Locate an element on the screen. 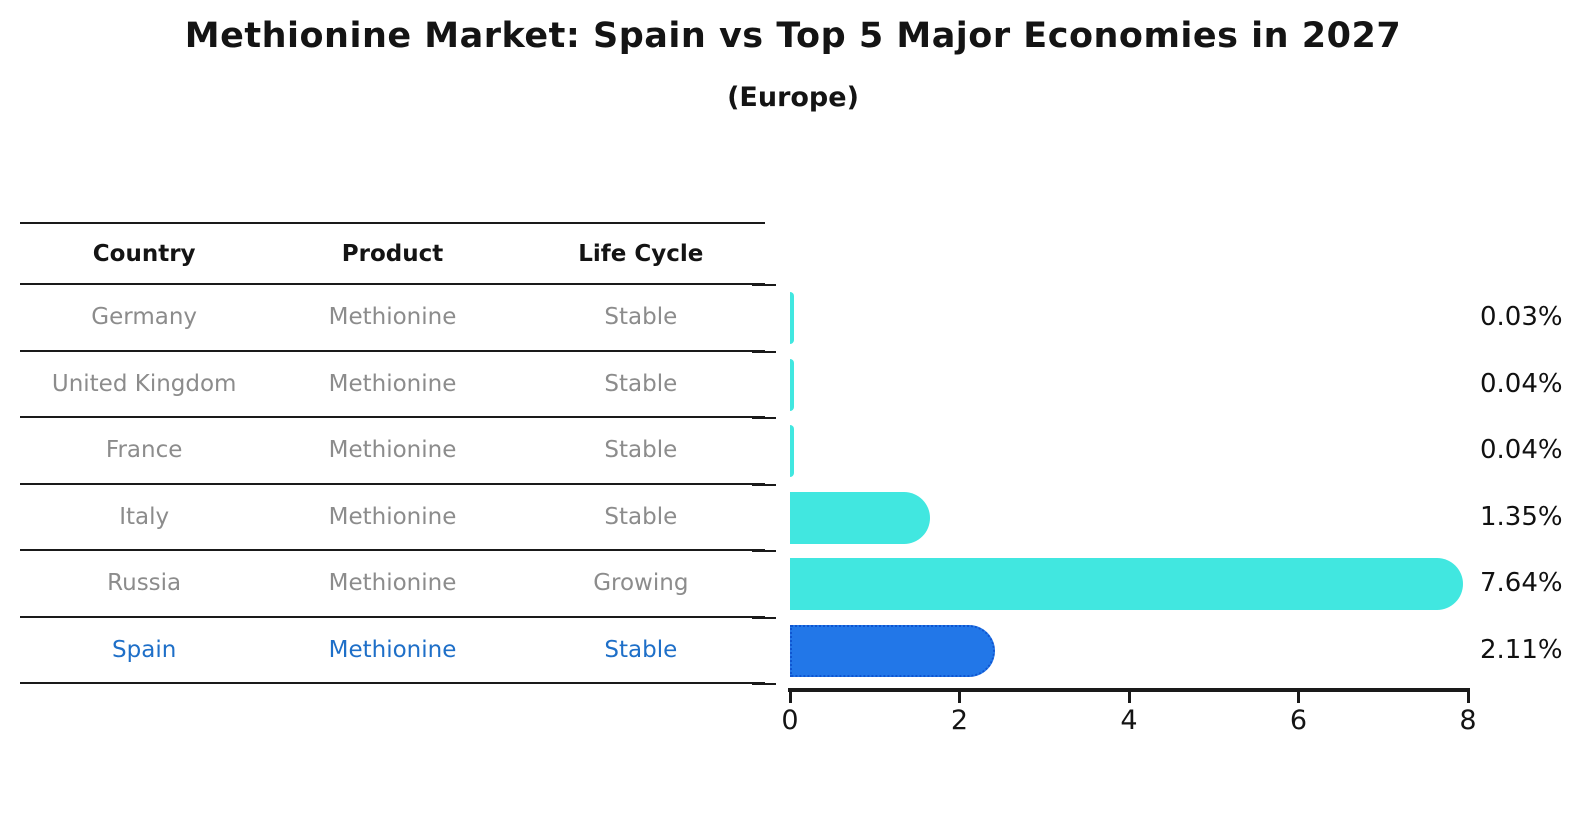 The image size is (1586, 823). x-axis-line is located at coordinates (1129, 690).